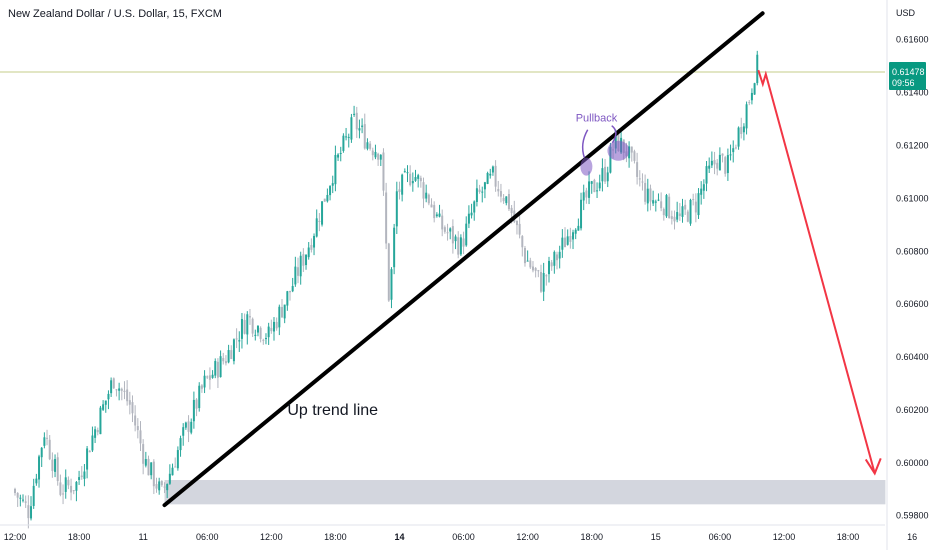  What do you see at coordinates (597, 119) in the screenshot?
I see `pullback-label: Pullback` at bounding box center [597, 119].